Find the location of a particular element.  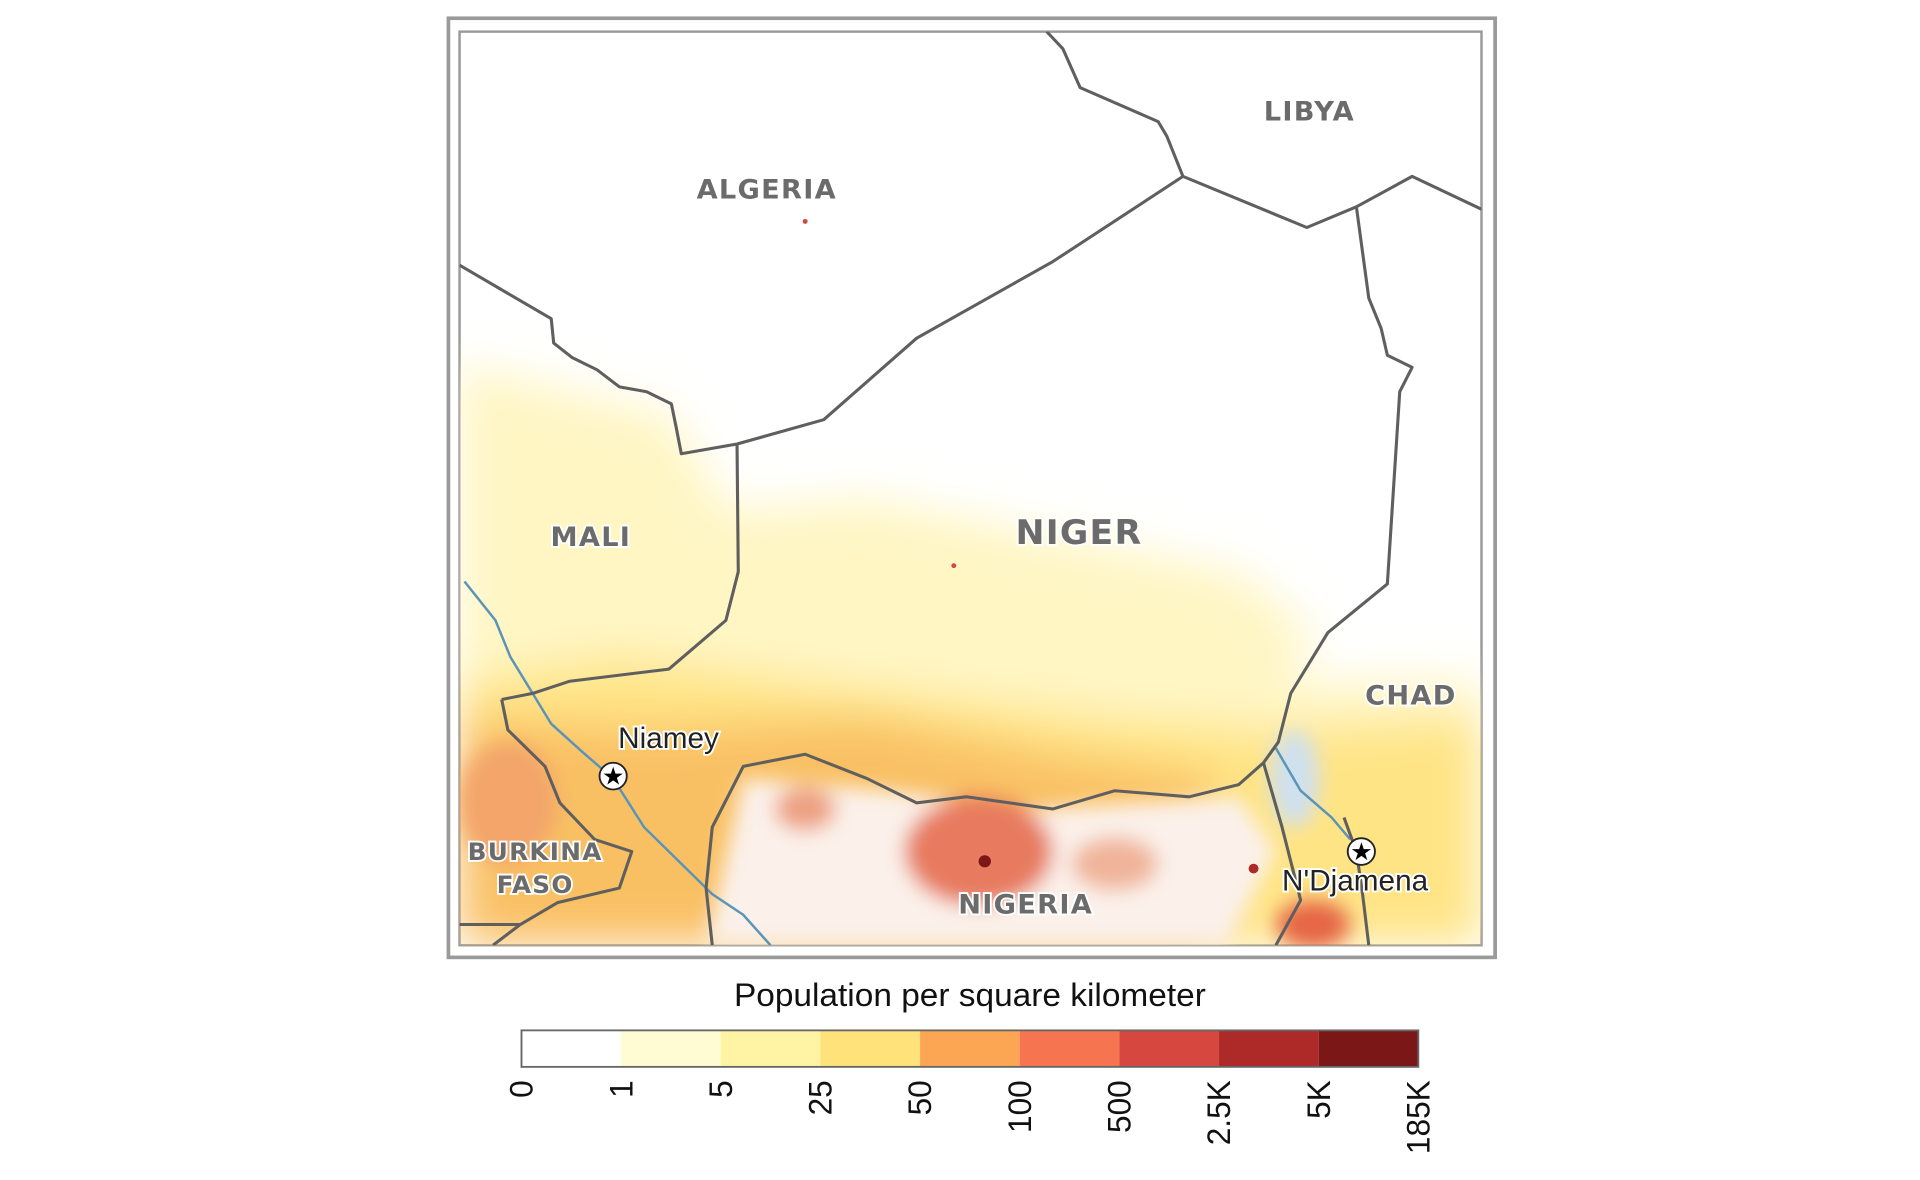

legend-tick-label: 25 is located at coordinates (820, 1097).